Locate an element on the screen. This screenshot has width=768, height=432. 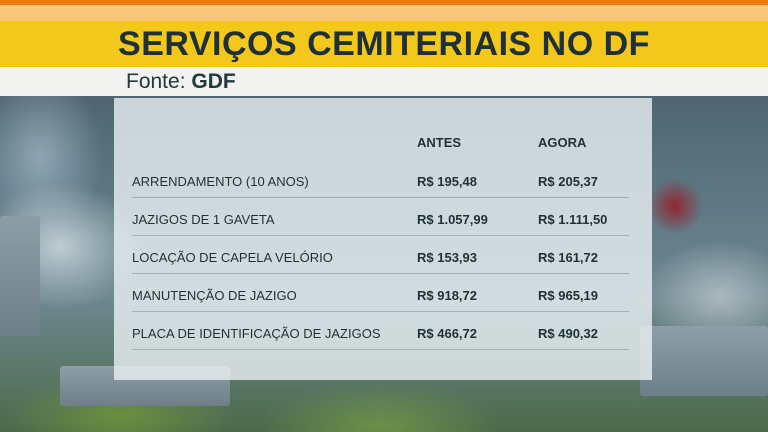
page-title: SERVIÇOS CEMITERIAIS NO DF is located at coordinates (384, 43).